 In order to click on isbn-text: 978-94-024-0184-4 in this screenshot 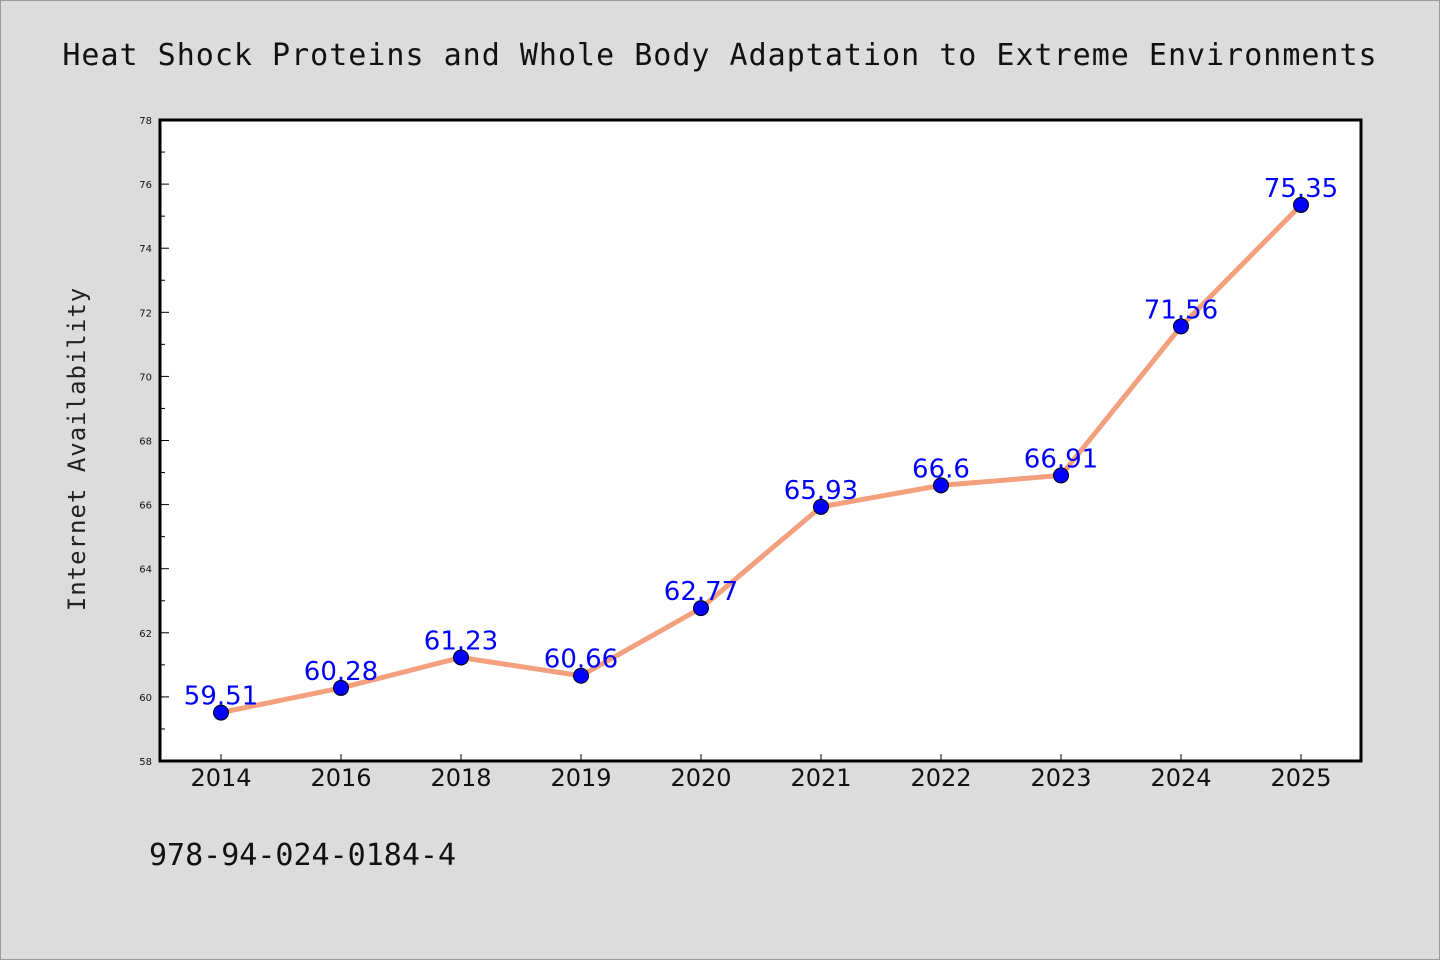, I will do `click(302, 855)`.